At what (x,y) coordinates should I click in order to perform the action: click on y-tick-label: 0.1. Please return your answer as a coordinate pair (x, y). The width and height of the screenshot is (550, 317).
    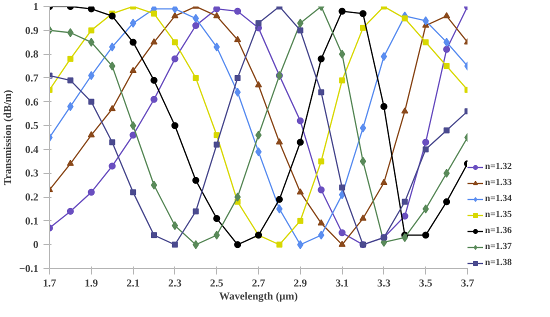
    Looking at the image, I should click on (32, 222).